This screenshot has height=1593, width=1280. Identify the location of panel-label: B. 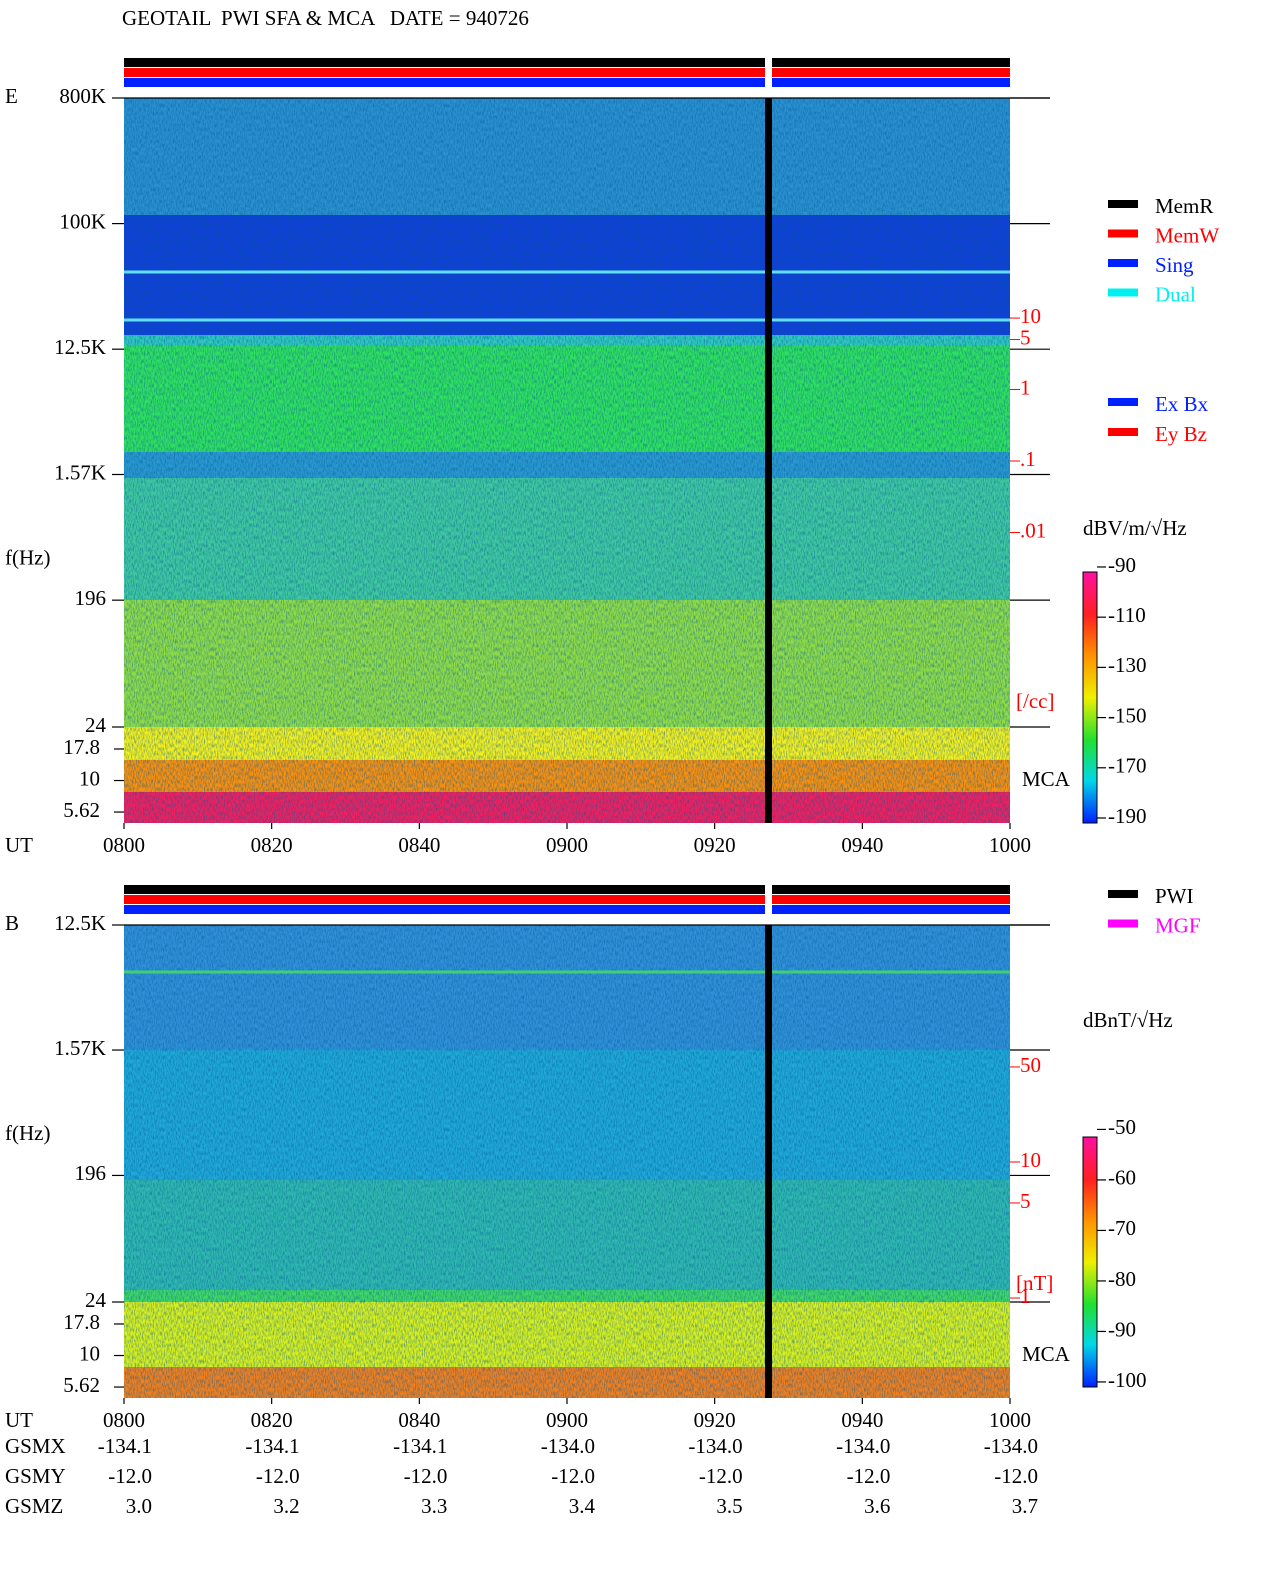
(12, 923).